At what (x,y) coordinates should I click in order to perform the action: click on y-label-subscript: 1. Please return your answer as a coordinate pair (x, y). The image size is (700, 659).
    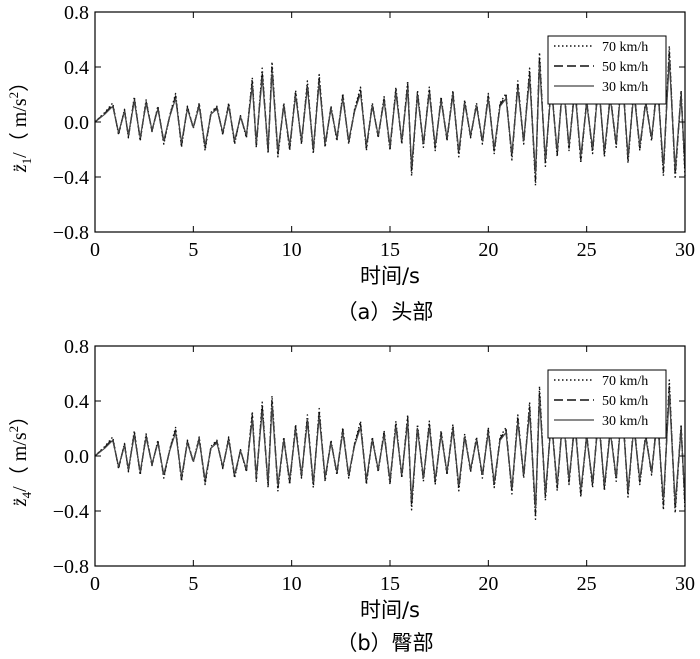
    Looking at the image, I should click on (26, 161).